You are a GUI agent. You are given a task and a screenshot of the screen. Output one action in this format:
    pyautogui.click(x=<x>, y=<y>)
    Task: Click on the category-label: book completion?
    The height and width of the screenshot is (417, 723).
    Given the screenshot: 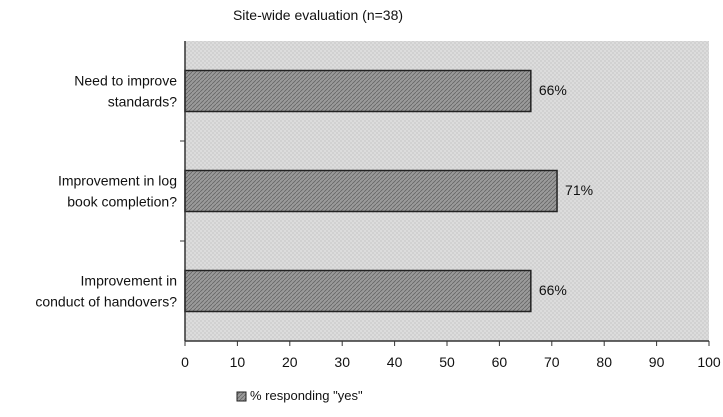 What is the action you would take?
    pyautogui.click(x=122, y=202)
    